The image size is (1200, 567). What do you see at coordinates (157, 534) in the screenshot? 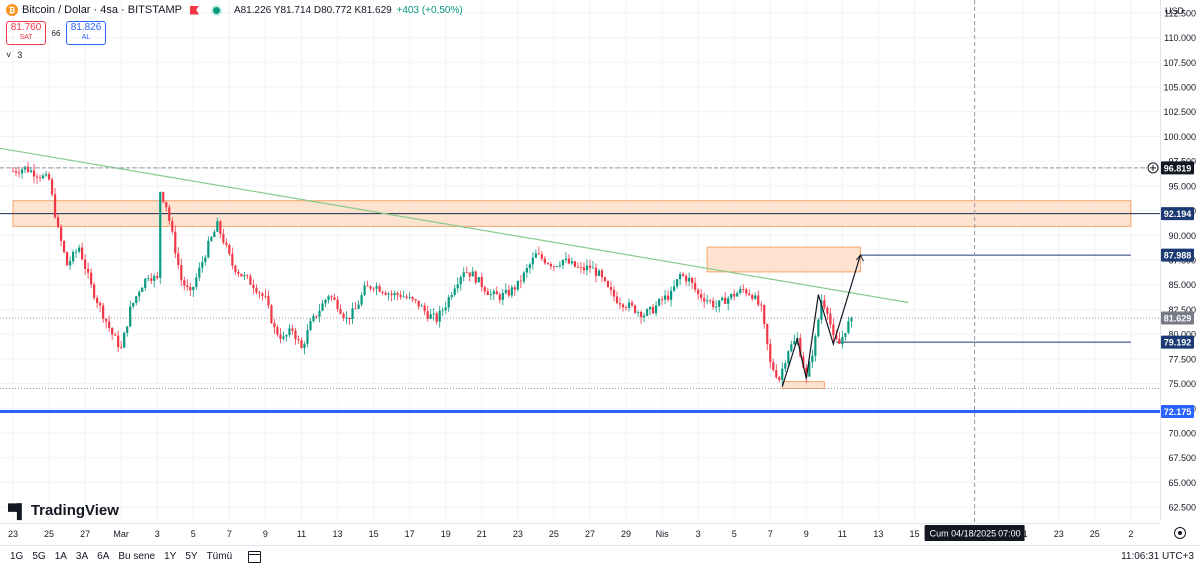
I see `x-tick-label: 3` at bounding box center [157, 534].